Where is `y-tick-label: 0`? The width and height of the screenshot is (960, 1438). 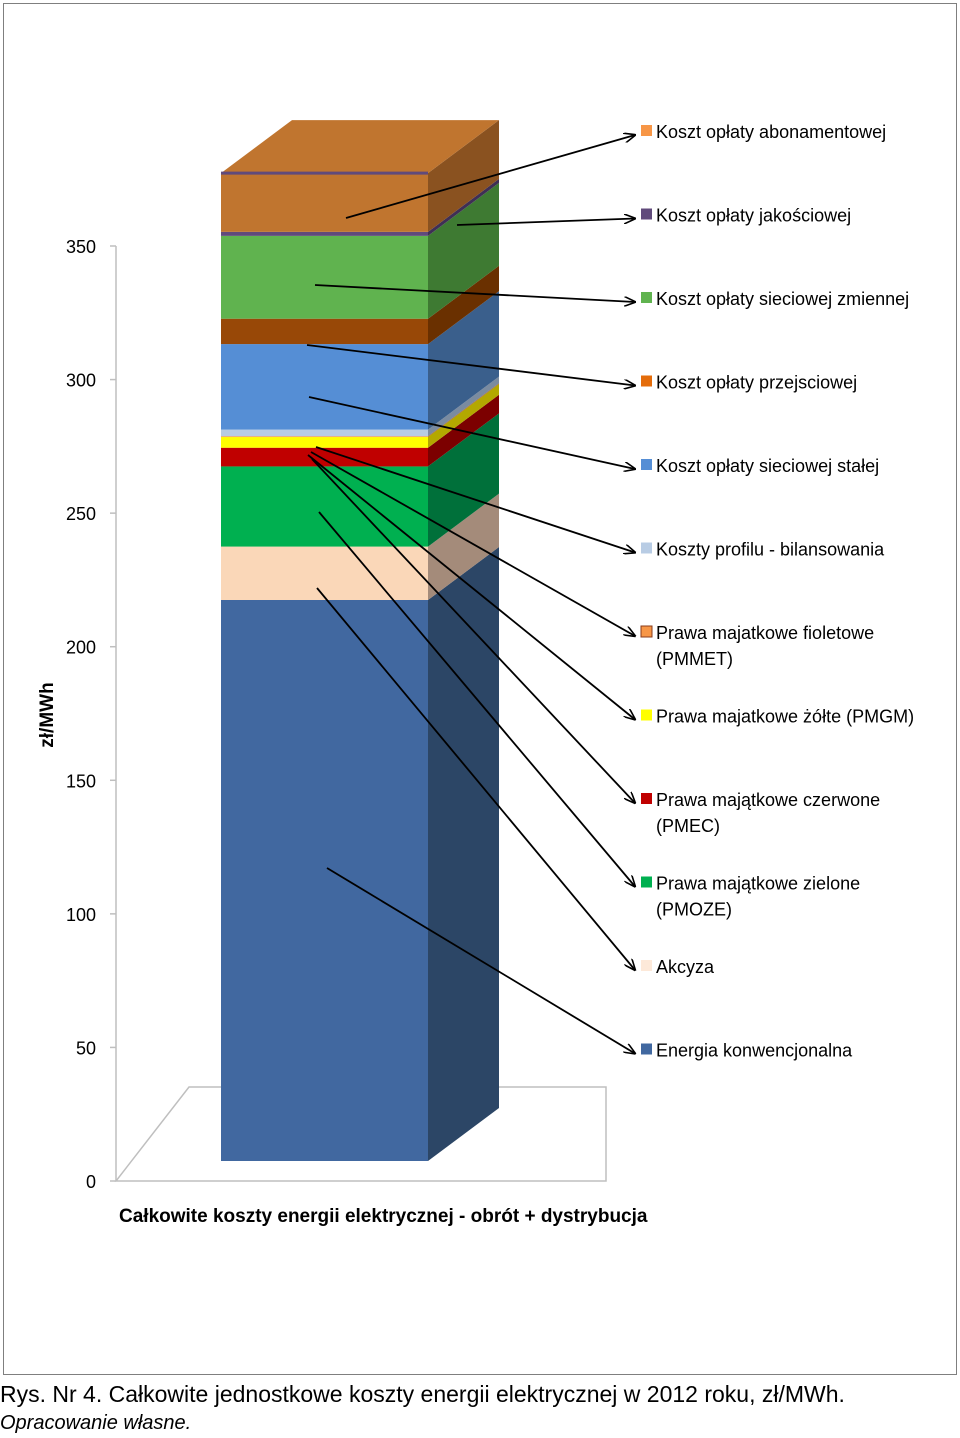
y-tick-label: 0 is located at coordinates (91, 1182).